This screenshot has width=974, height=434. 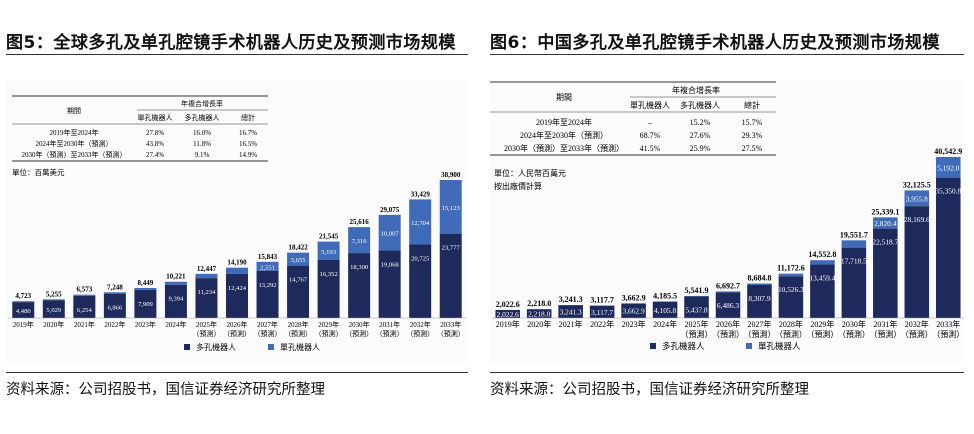 What do you see at coordinates (38, 172) in the screenshot?
I see `unit-label: 單位：百萬美元` at bounding box center [38, 172].